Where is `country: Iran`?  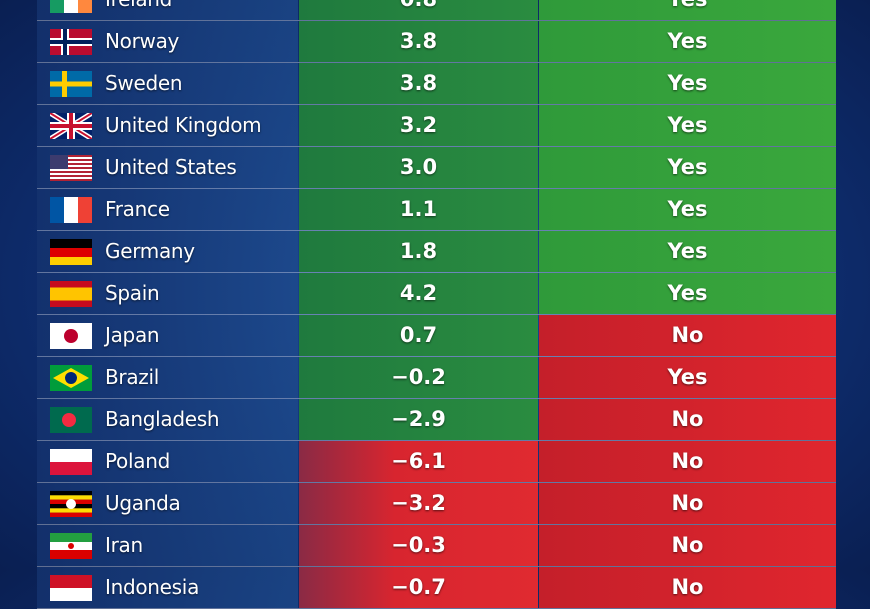 country: Iran is located at coordinates (124, 545).